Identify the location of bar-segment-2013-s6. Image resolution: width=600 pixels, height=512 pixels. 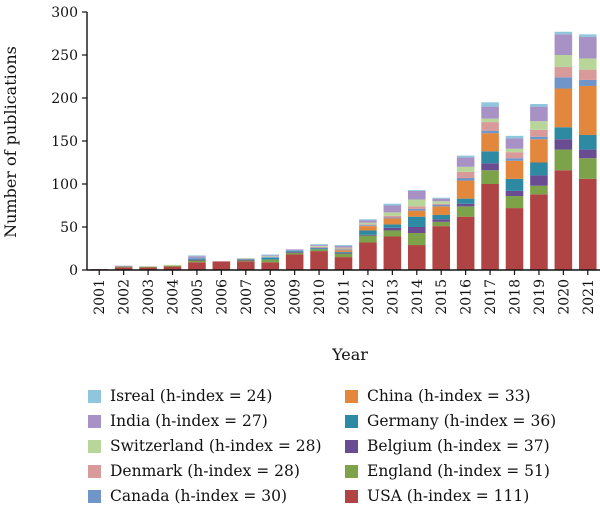
(392, 216).